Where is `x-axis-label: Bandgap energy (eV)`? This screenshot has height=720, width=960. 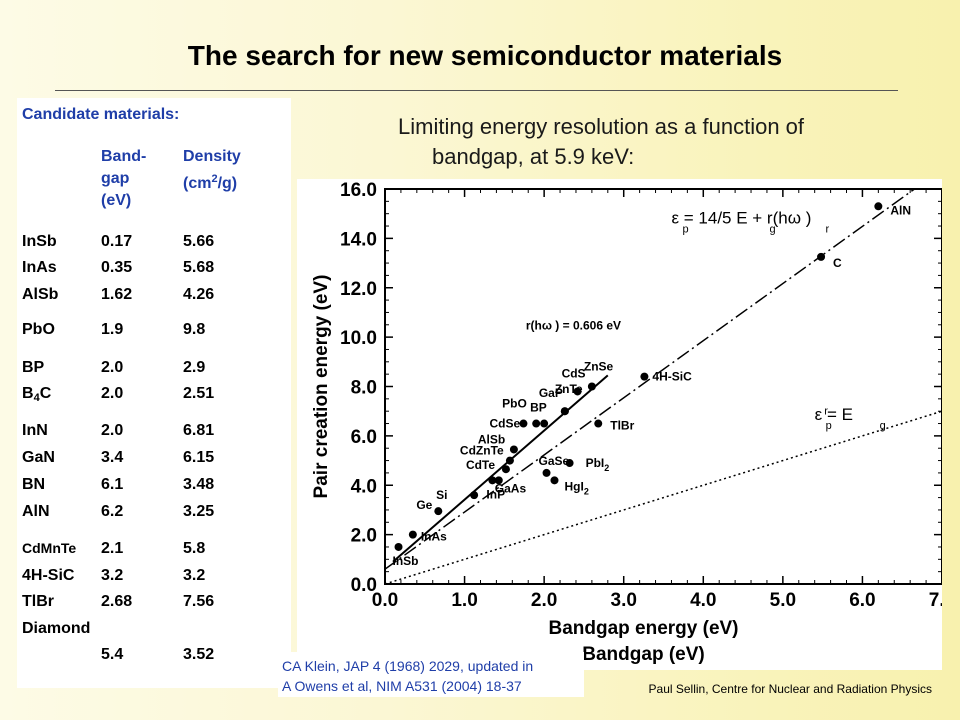 x-axis-label: Bandgap energy (eV) is located at coordinates (643, 628).